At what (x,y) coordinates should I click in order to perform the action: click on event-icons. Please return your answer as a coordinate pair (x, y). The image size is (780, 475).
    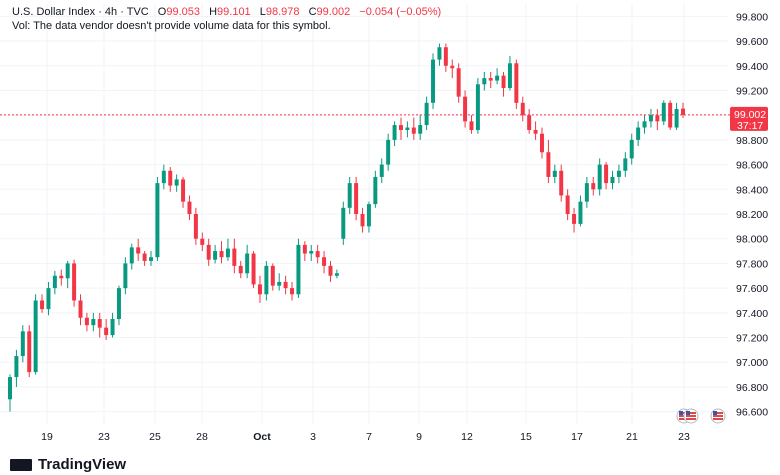
    Looking at the image, I should click on (701, 416).